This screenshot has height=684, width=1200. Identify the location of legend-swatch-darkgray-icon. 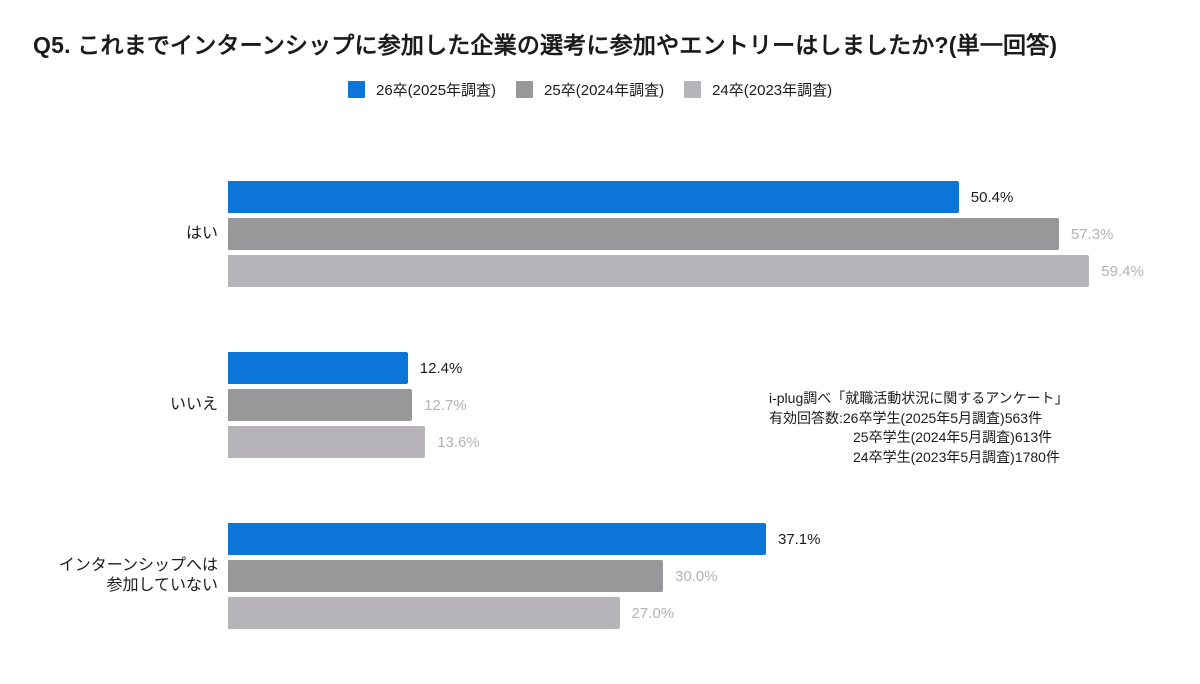
(525, 89).